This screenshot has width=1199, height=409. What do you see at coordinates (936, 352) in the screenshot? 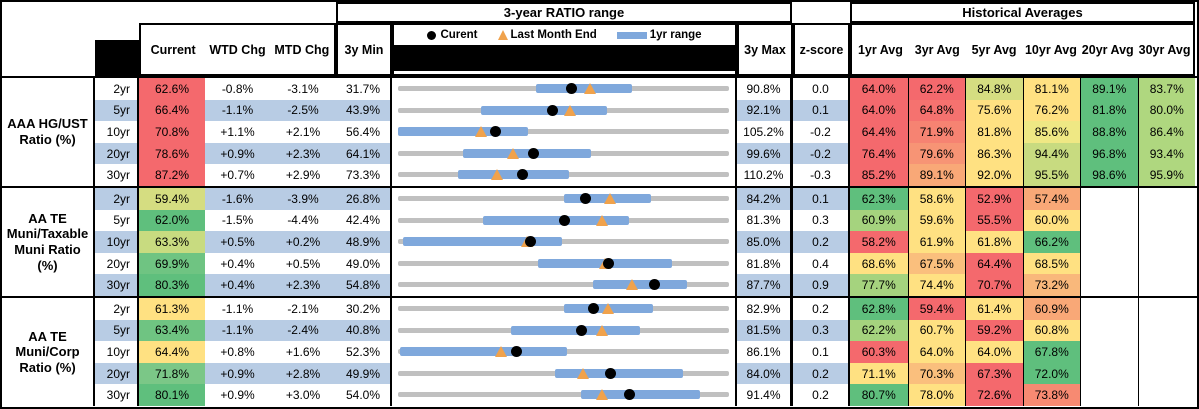
I see `3yr-avg-value: 64.0%` at bounding box center [936, 352].